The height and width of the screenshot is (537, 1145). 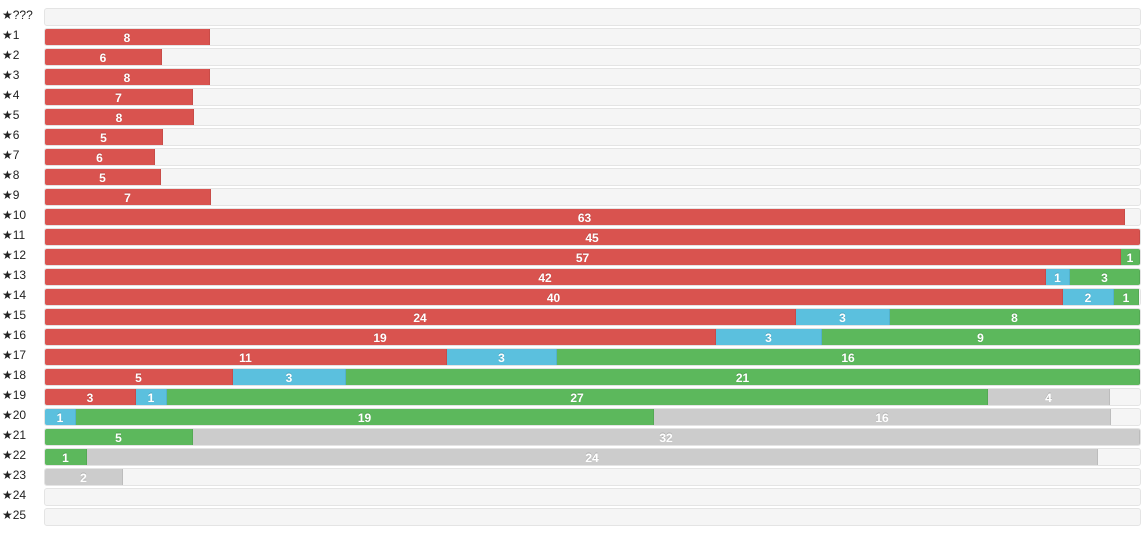 What do you see at coordinates (11, 195) in the screenshot?
I see `row-label: ★9` at bounding box center [11, 195].